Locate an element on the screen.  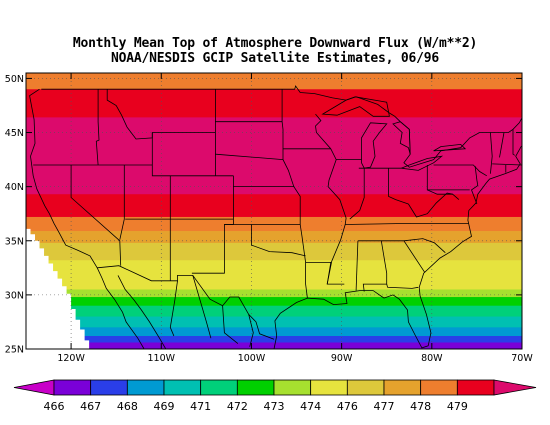
lake-superior is located at coordinates (355, 106).